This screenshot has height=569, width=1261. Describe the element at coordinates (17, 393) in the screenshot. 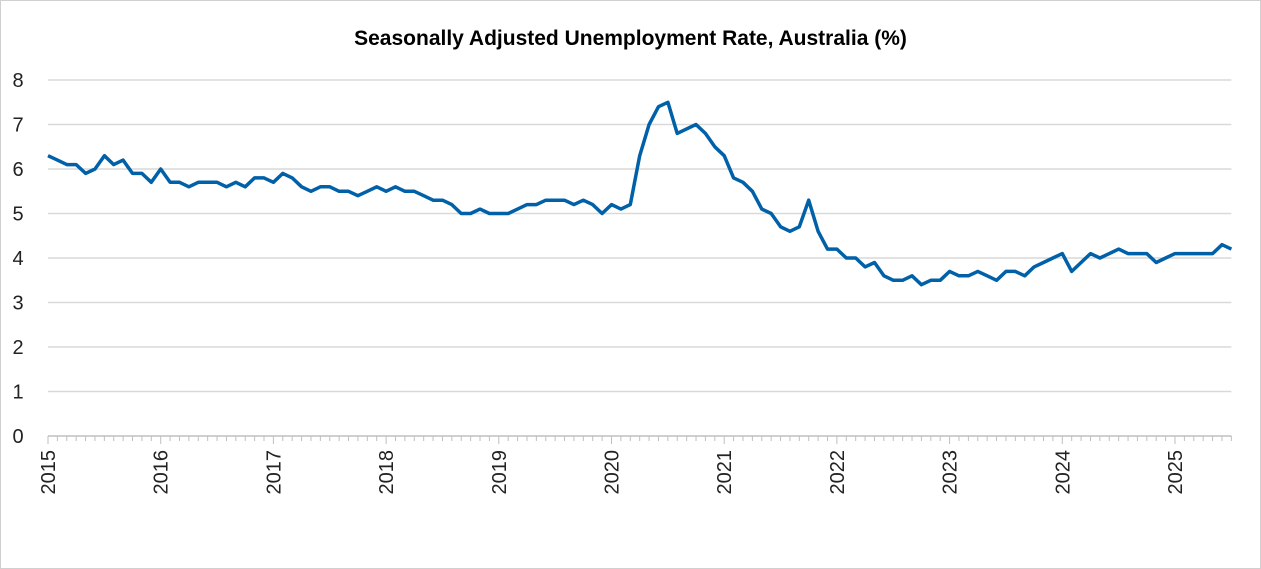

I see `y-tick-label: 1` at that location.